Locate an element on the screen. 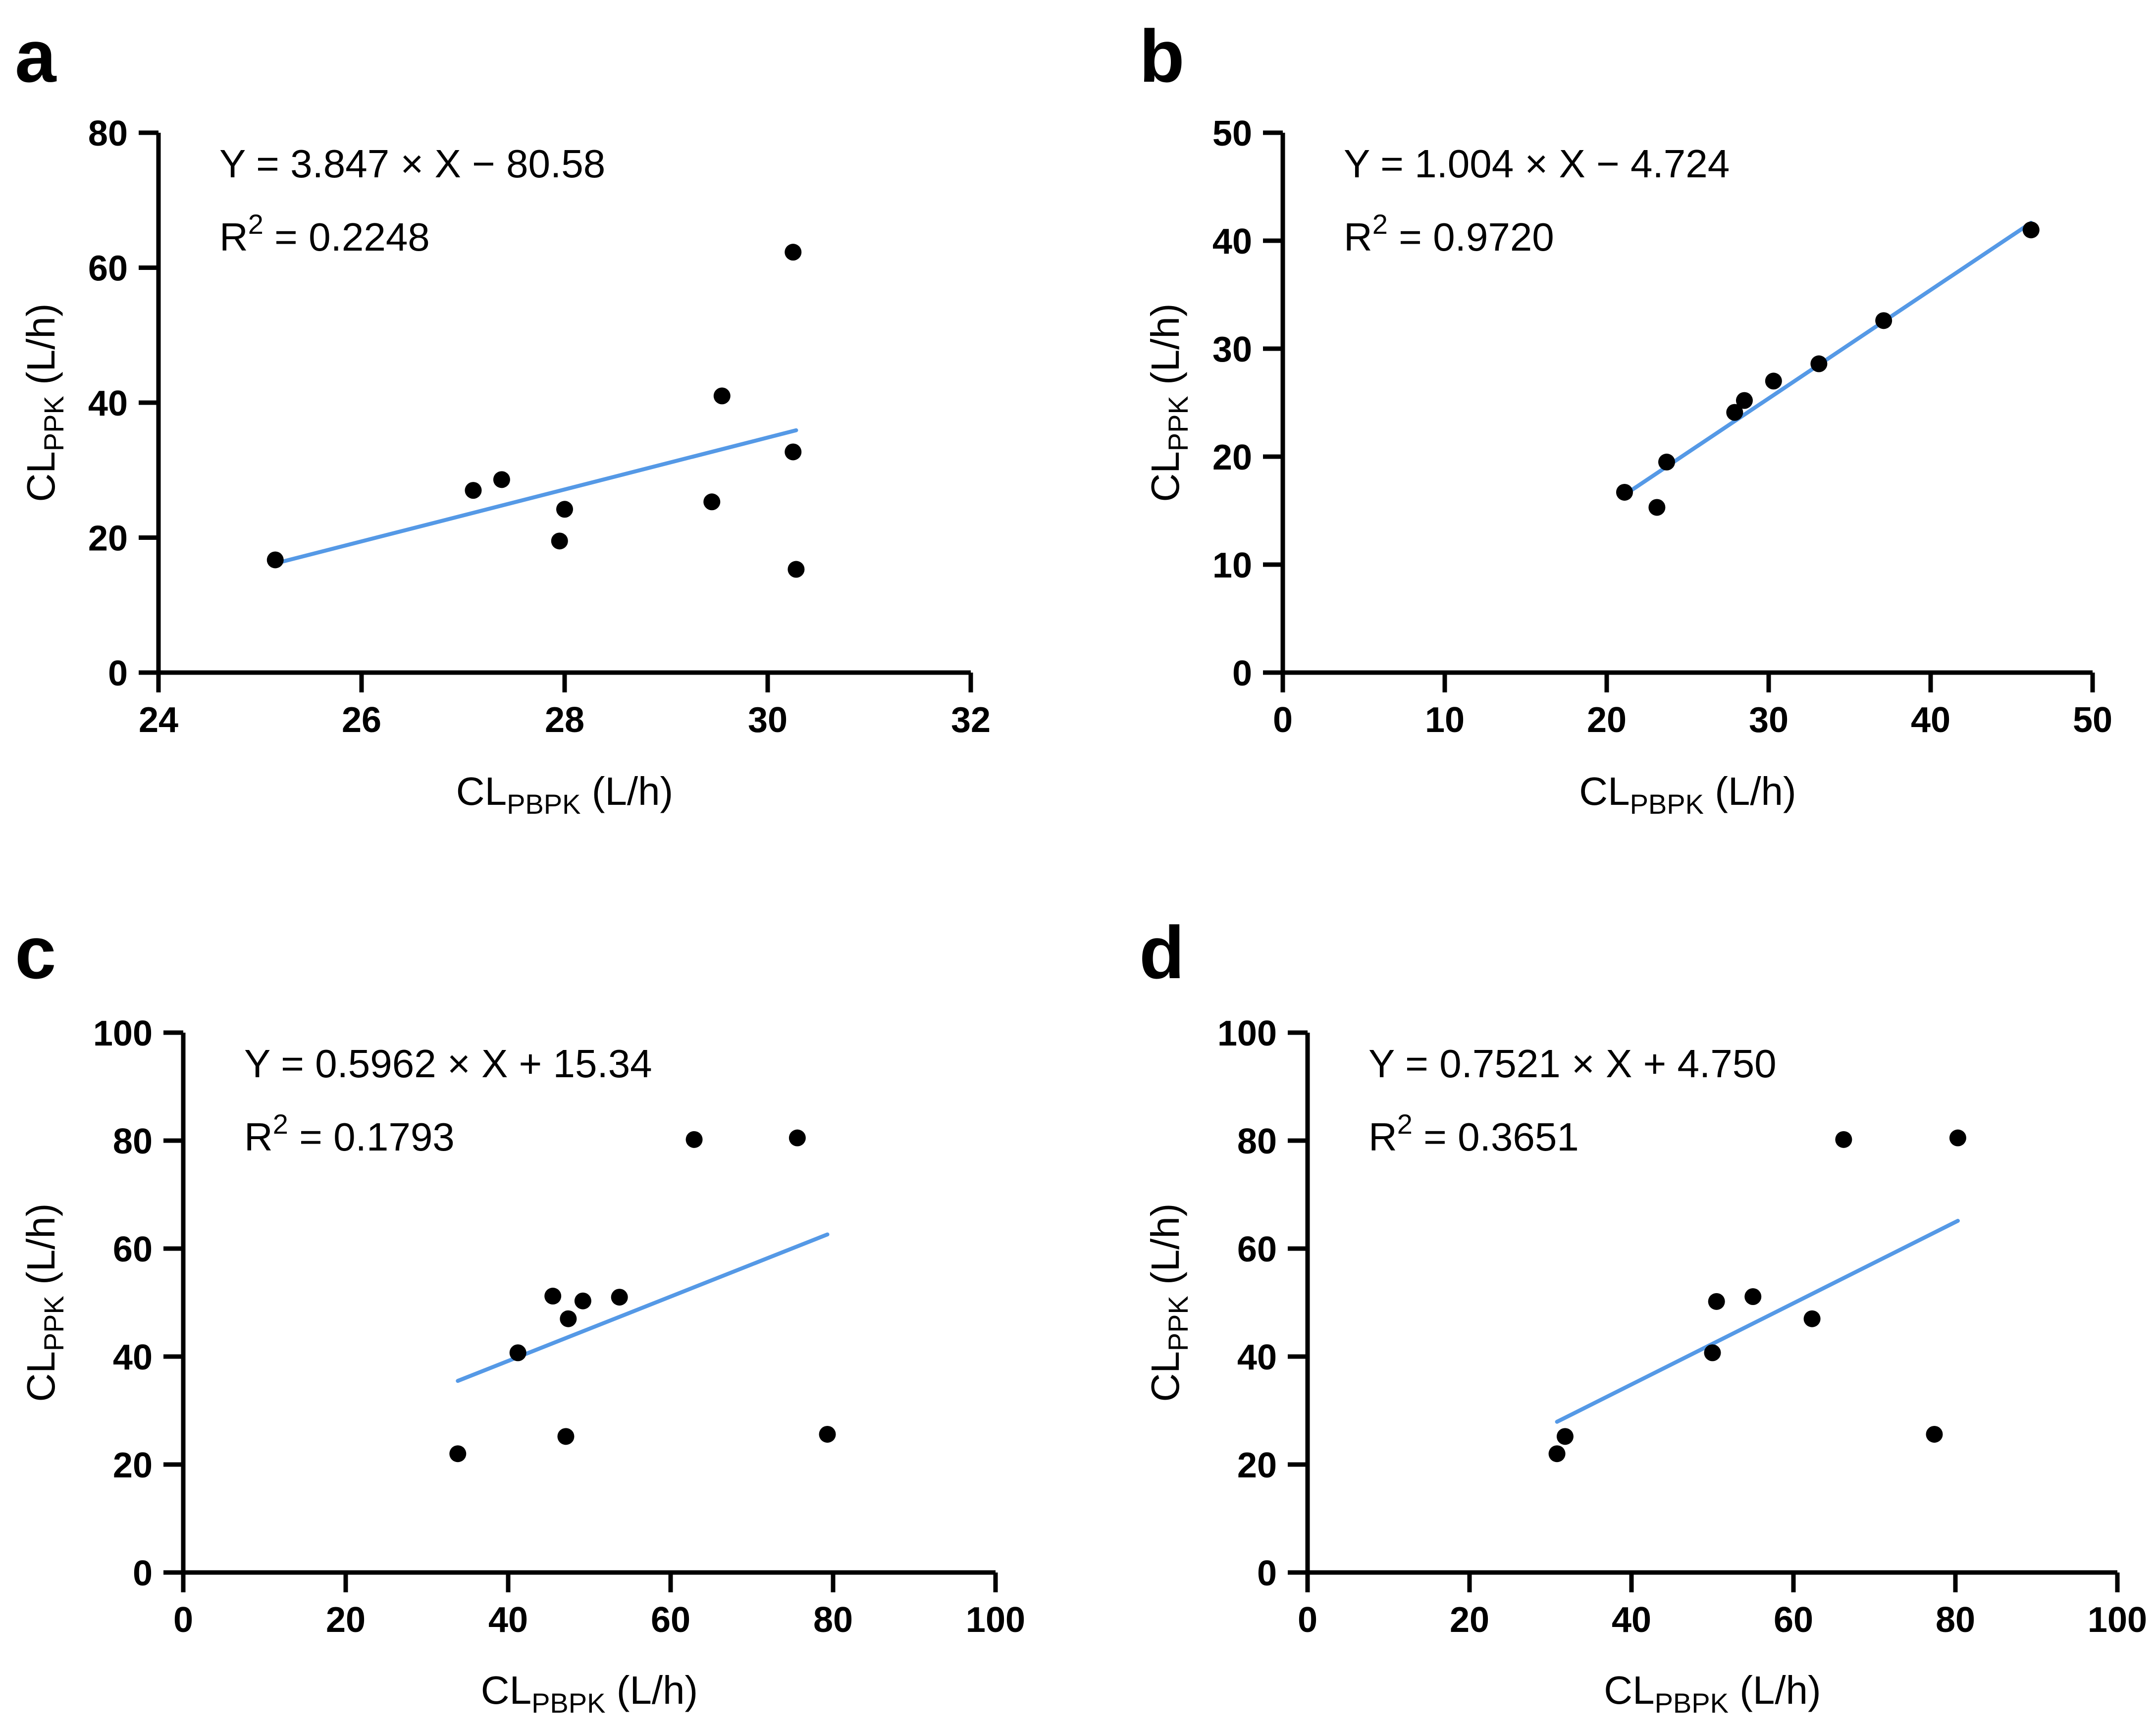 The height and width of the screenshot is (1729, 2156). panel-b-y-tick-label: 30 is located at coordinates (1232, 349).